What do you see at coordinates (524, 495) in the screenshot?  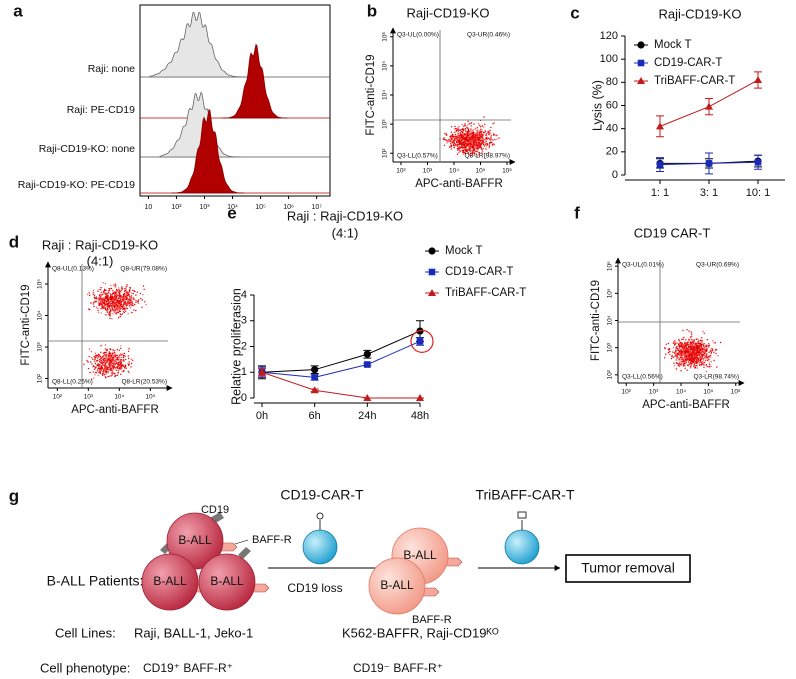 I see `car-label: TriBAFF-CAR-T` at bounding box center [524, 495].